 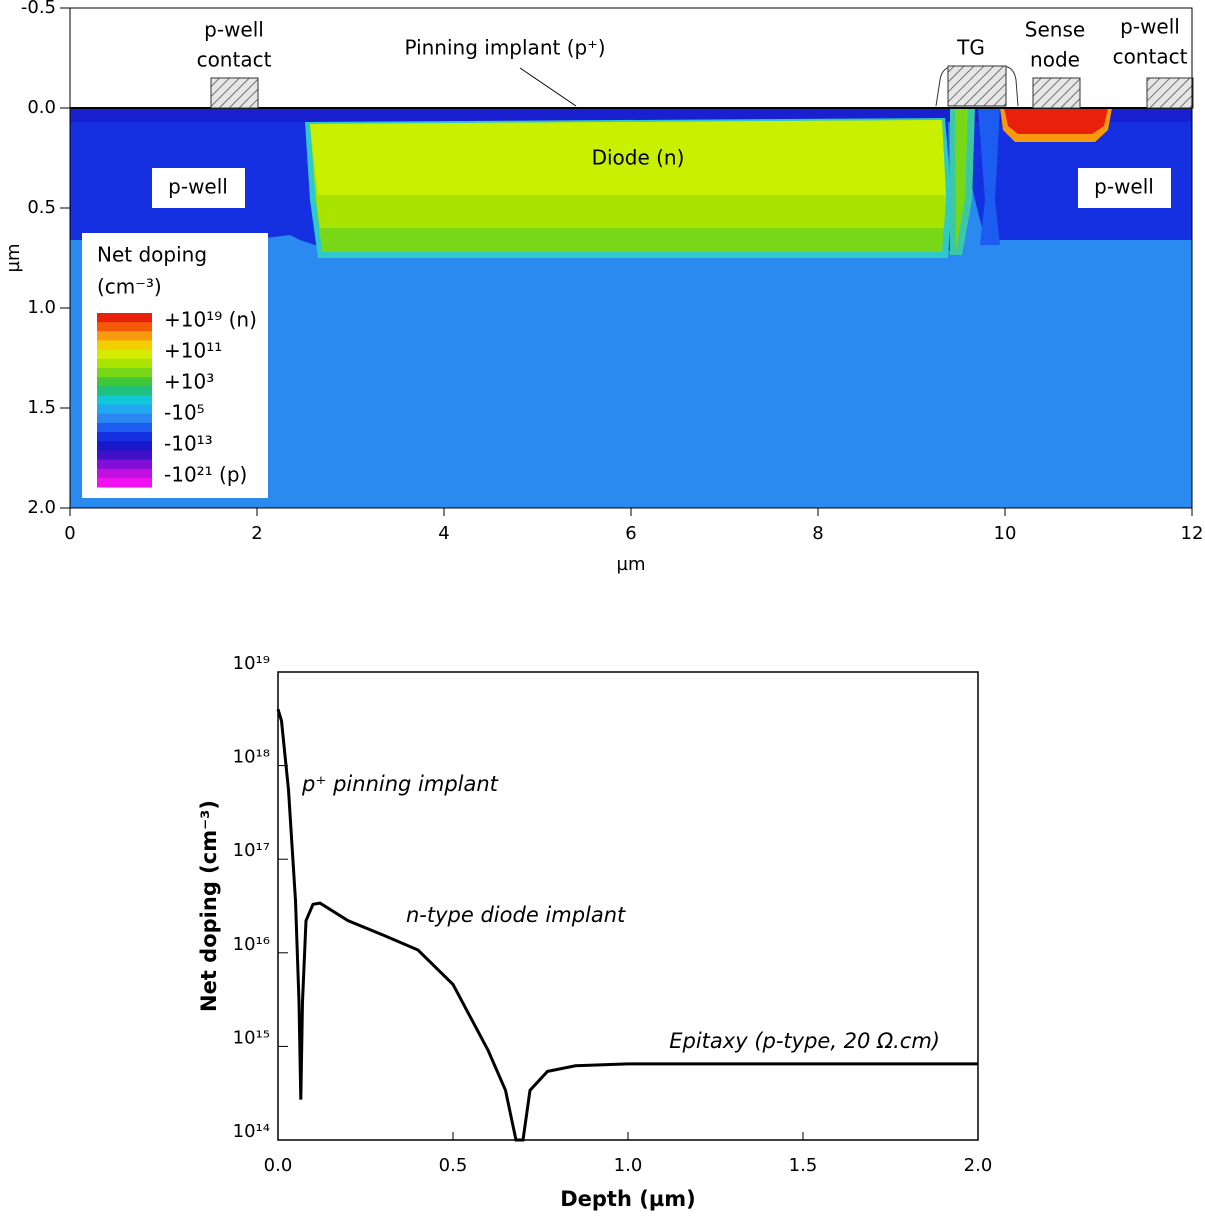 What do you see at coordinates (631, 564) in the screenshot?
I see `x-axis-label: µm` at bounding box center [631, 564].